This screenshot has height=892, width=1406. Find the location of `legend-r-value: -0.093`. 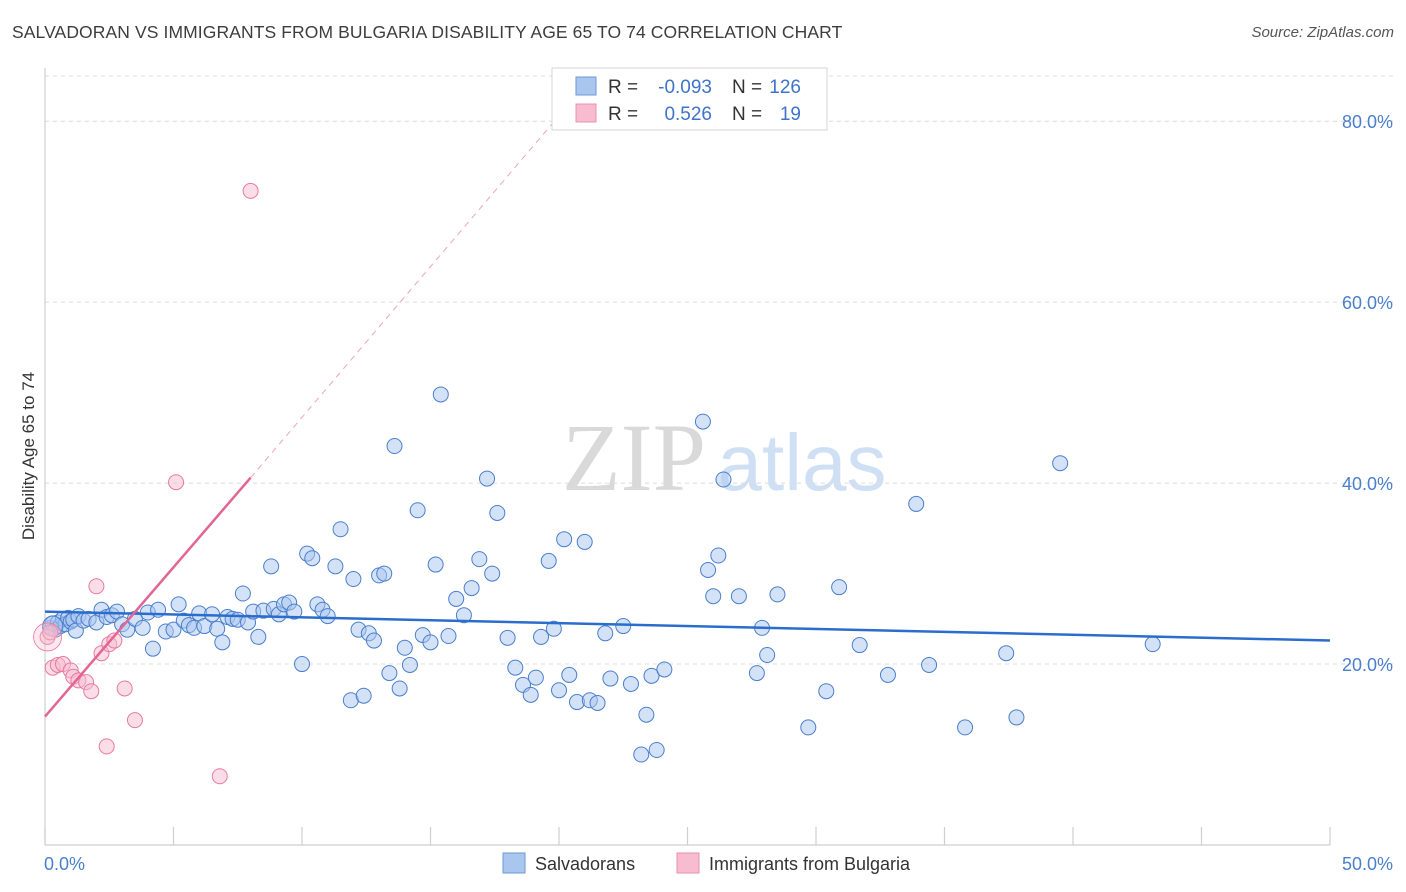

legend-r-value: -0.093 is located at coordinates (685, 87).